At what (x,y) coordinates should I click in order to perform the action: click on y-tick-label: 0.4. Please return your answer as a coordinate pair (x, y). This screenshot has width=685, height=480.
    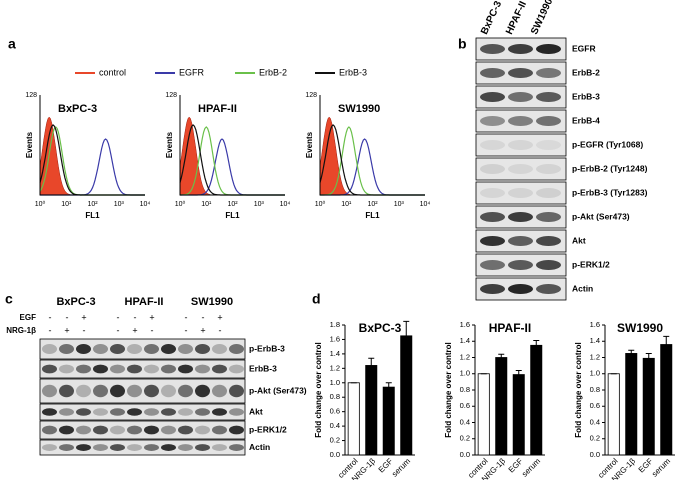
    Looking at the image, I should click on (465, 421).